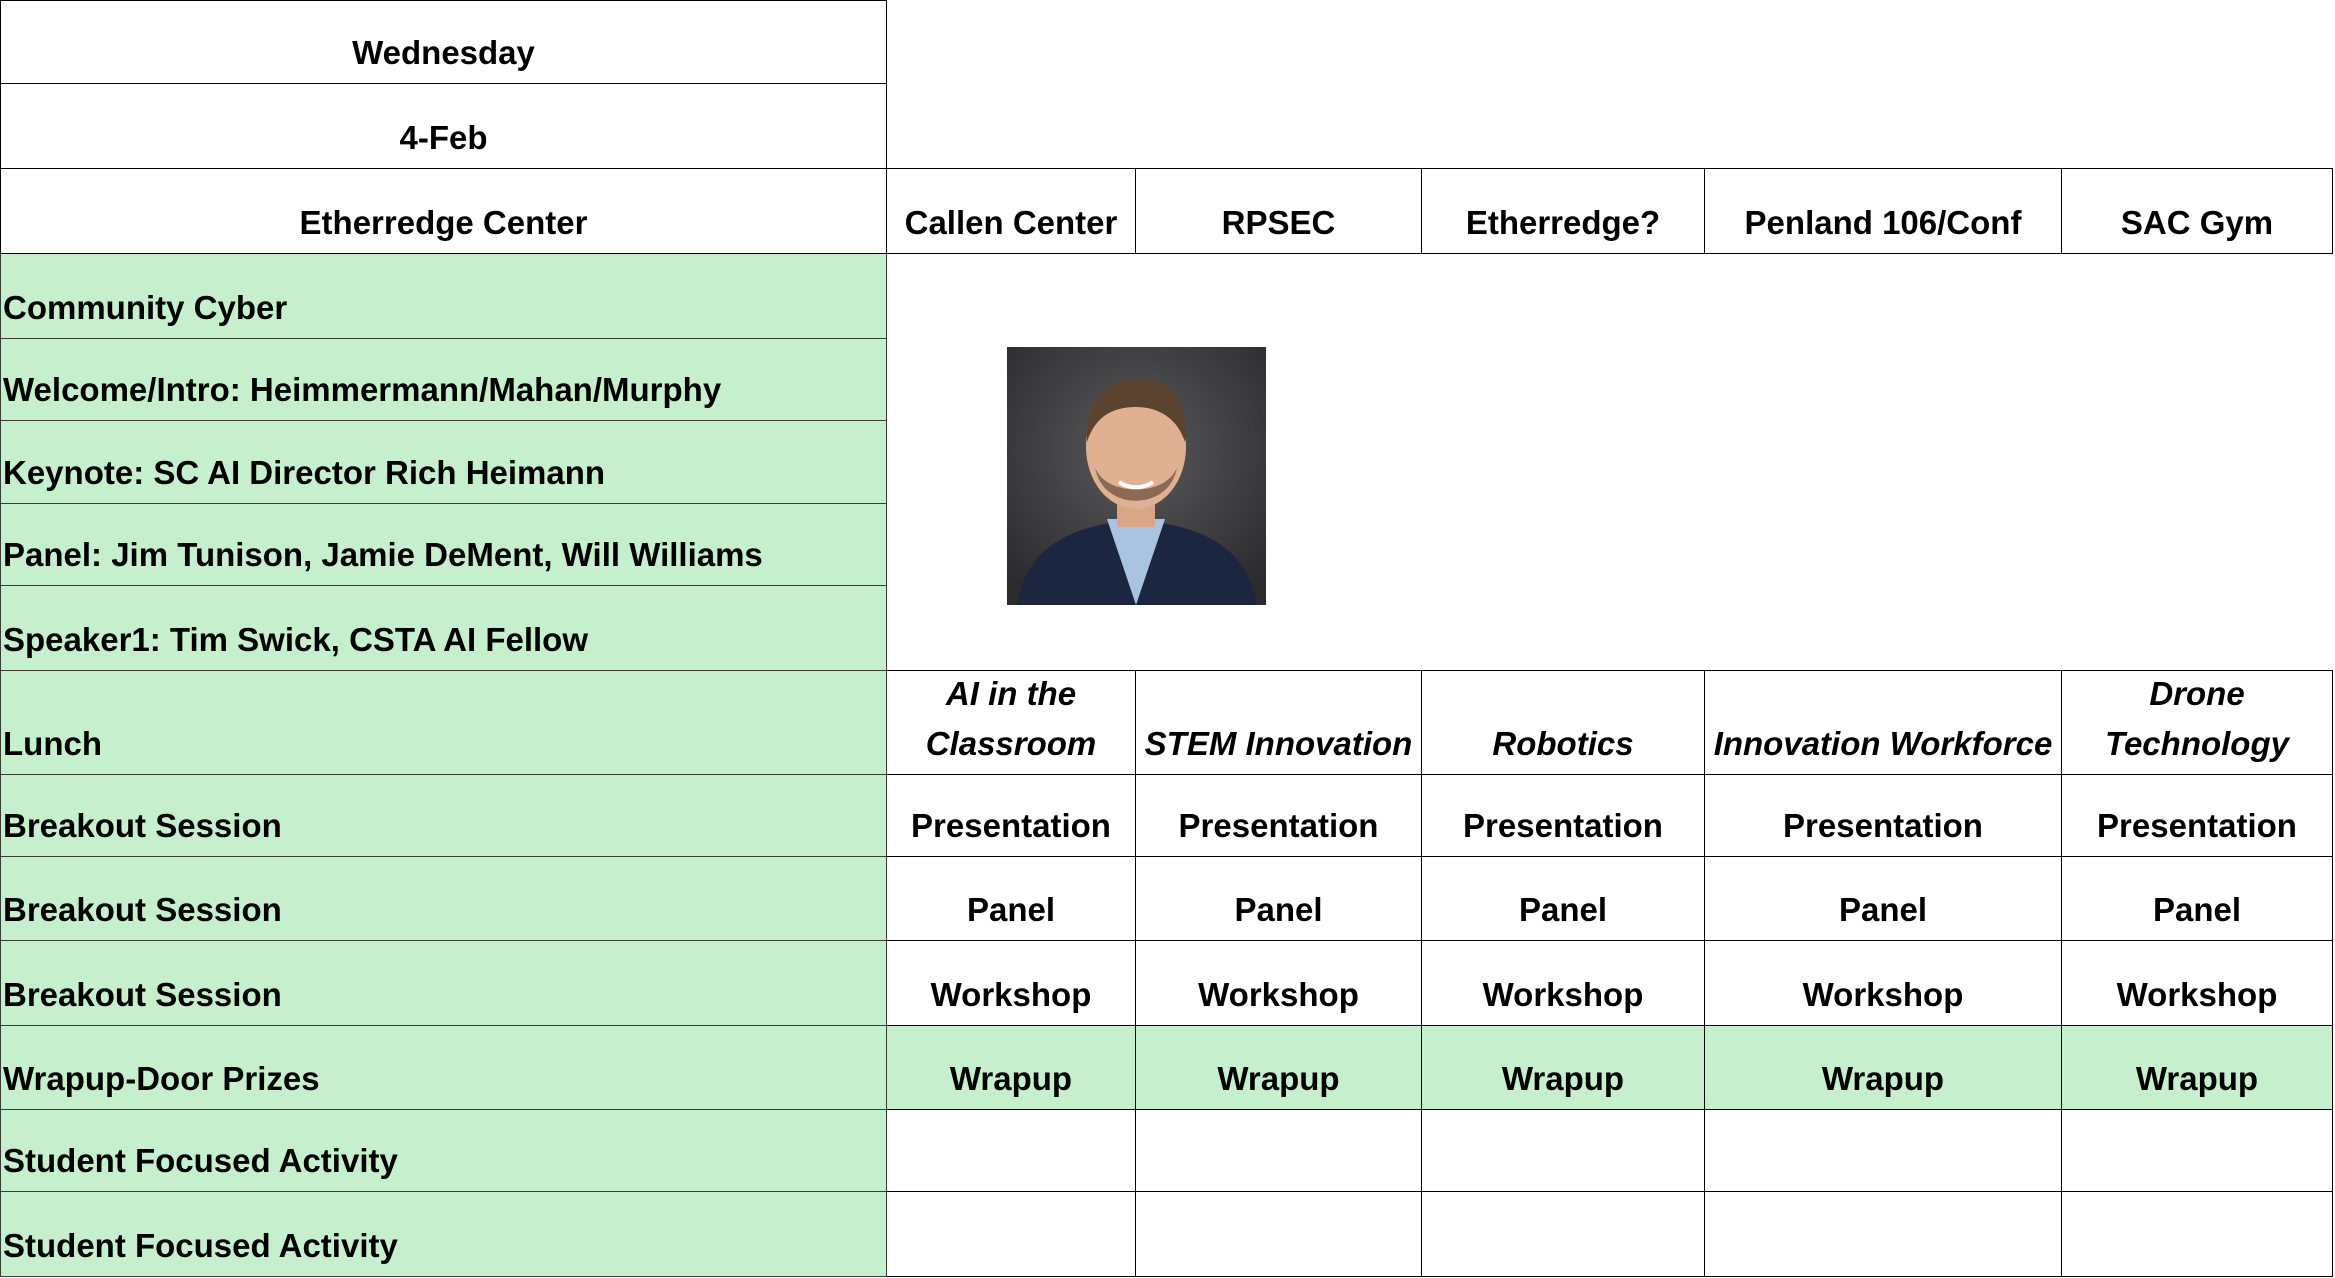 The image size is (2335, 1278). Describe the element at coordinates (1278, 722) in the screenshot. I see `track-header: STEM Innovation` at that location.